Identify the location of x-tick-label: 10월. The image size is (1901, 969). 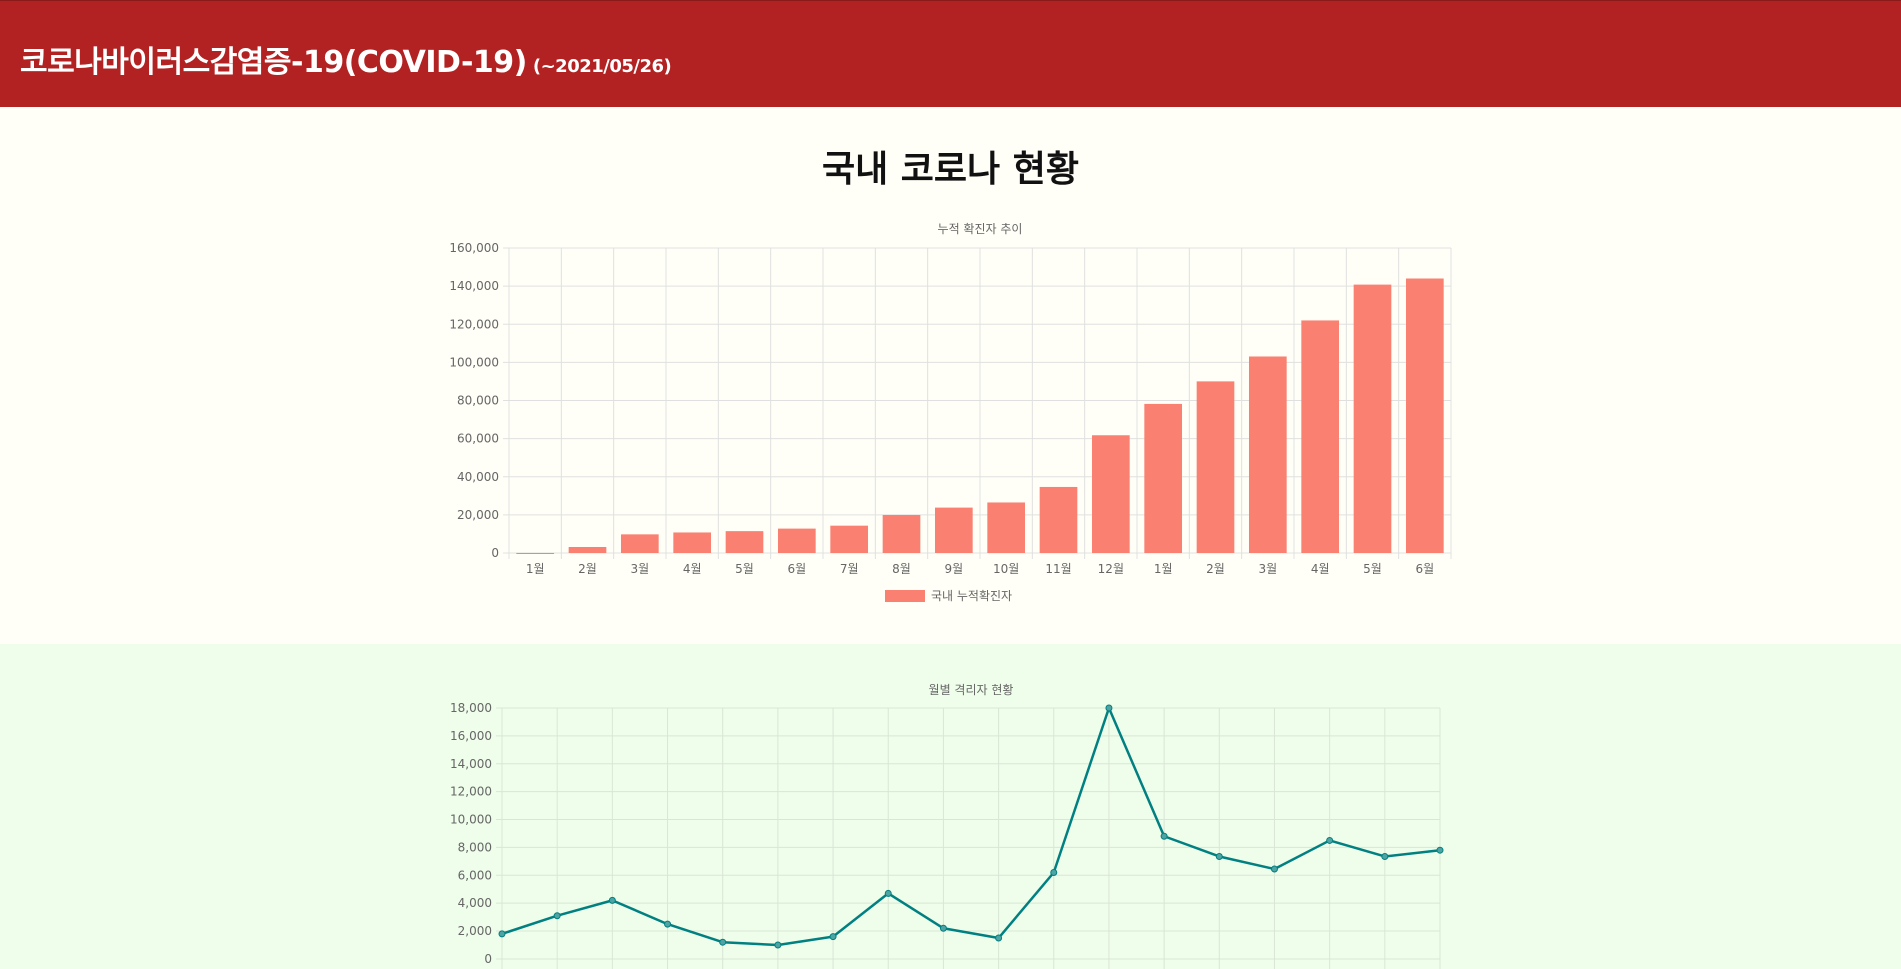
(1006, 569).